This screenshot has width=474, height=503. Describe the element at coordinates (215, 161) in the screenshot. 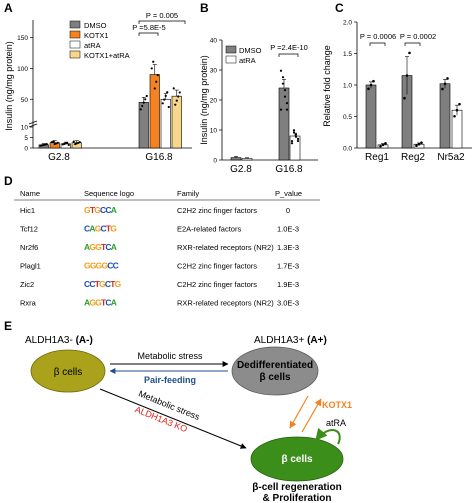

I see `chart-b-ytick-label: 0` at that location.